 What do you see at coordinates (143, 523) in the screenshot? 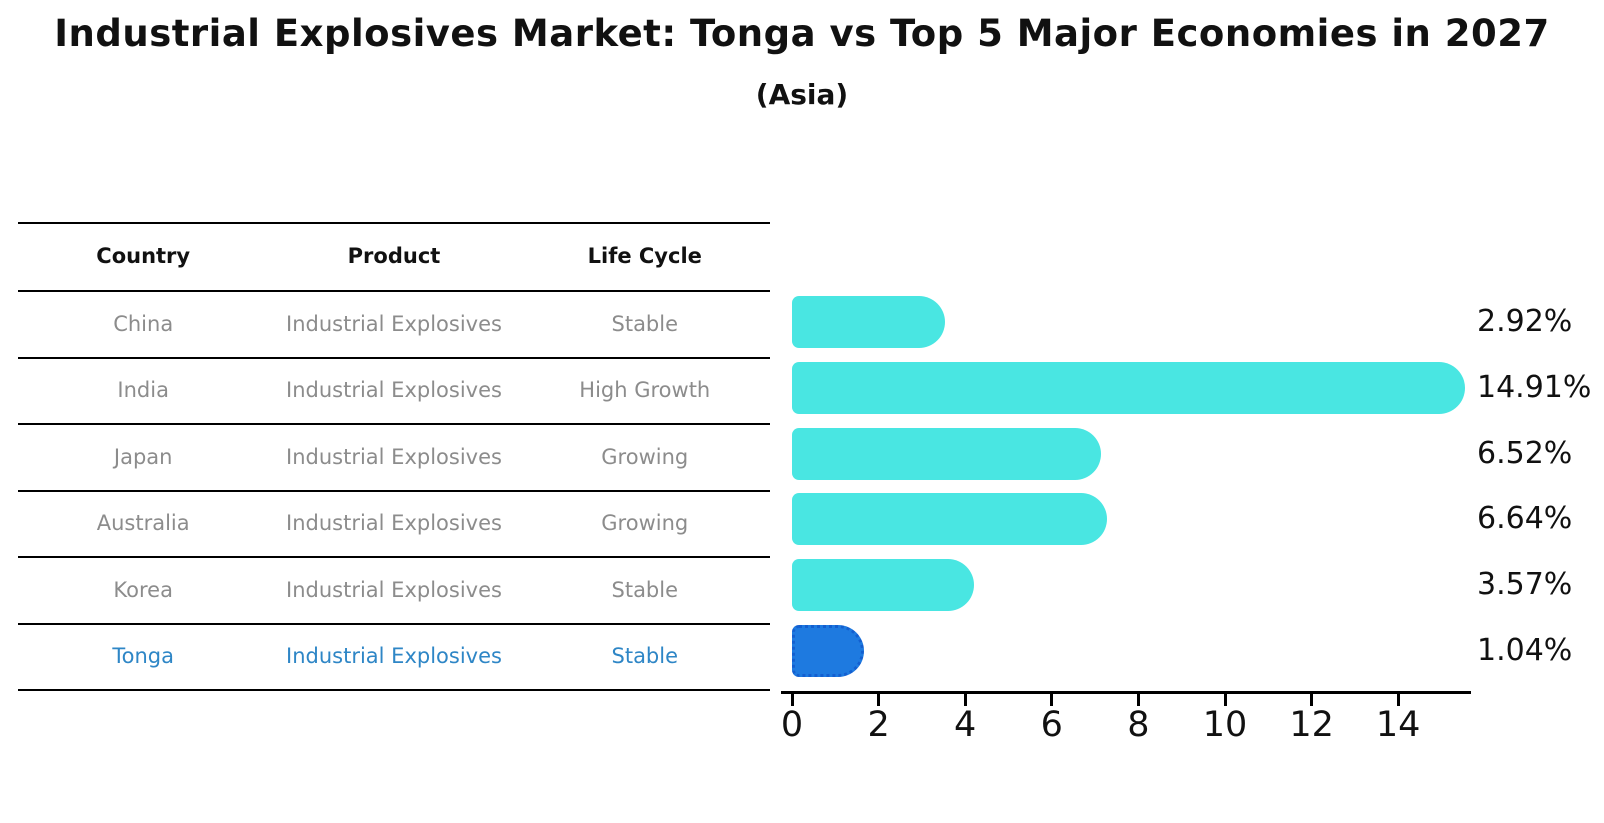
I see `cell-country: Australia` at bounding box center [143, 523].